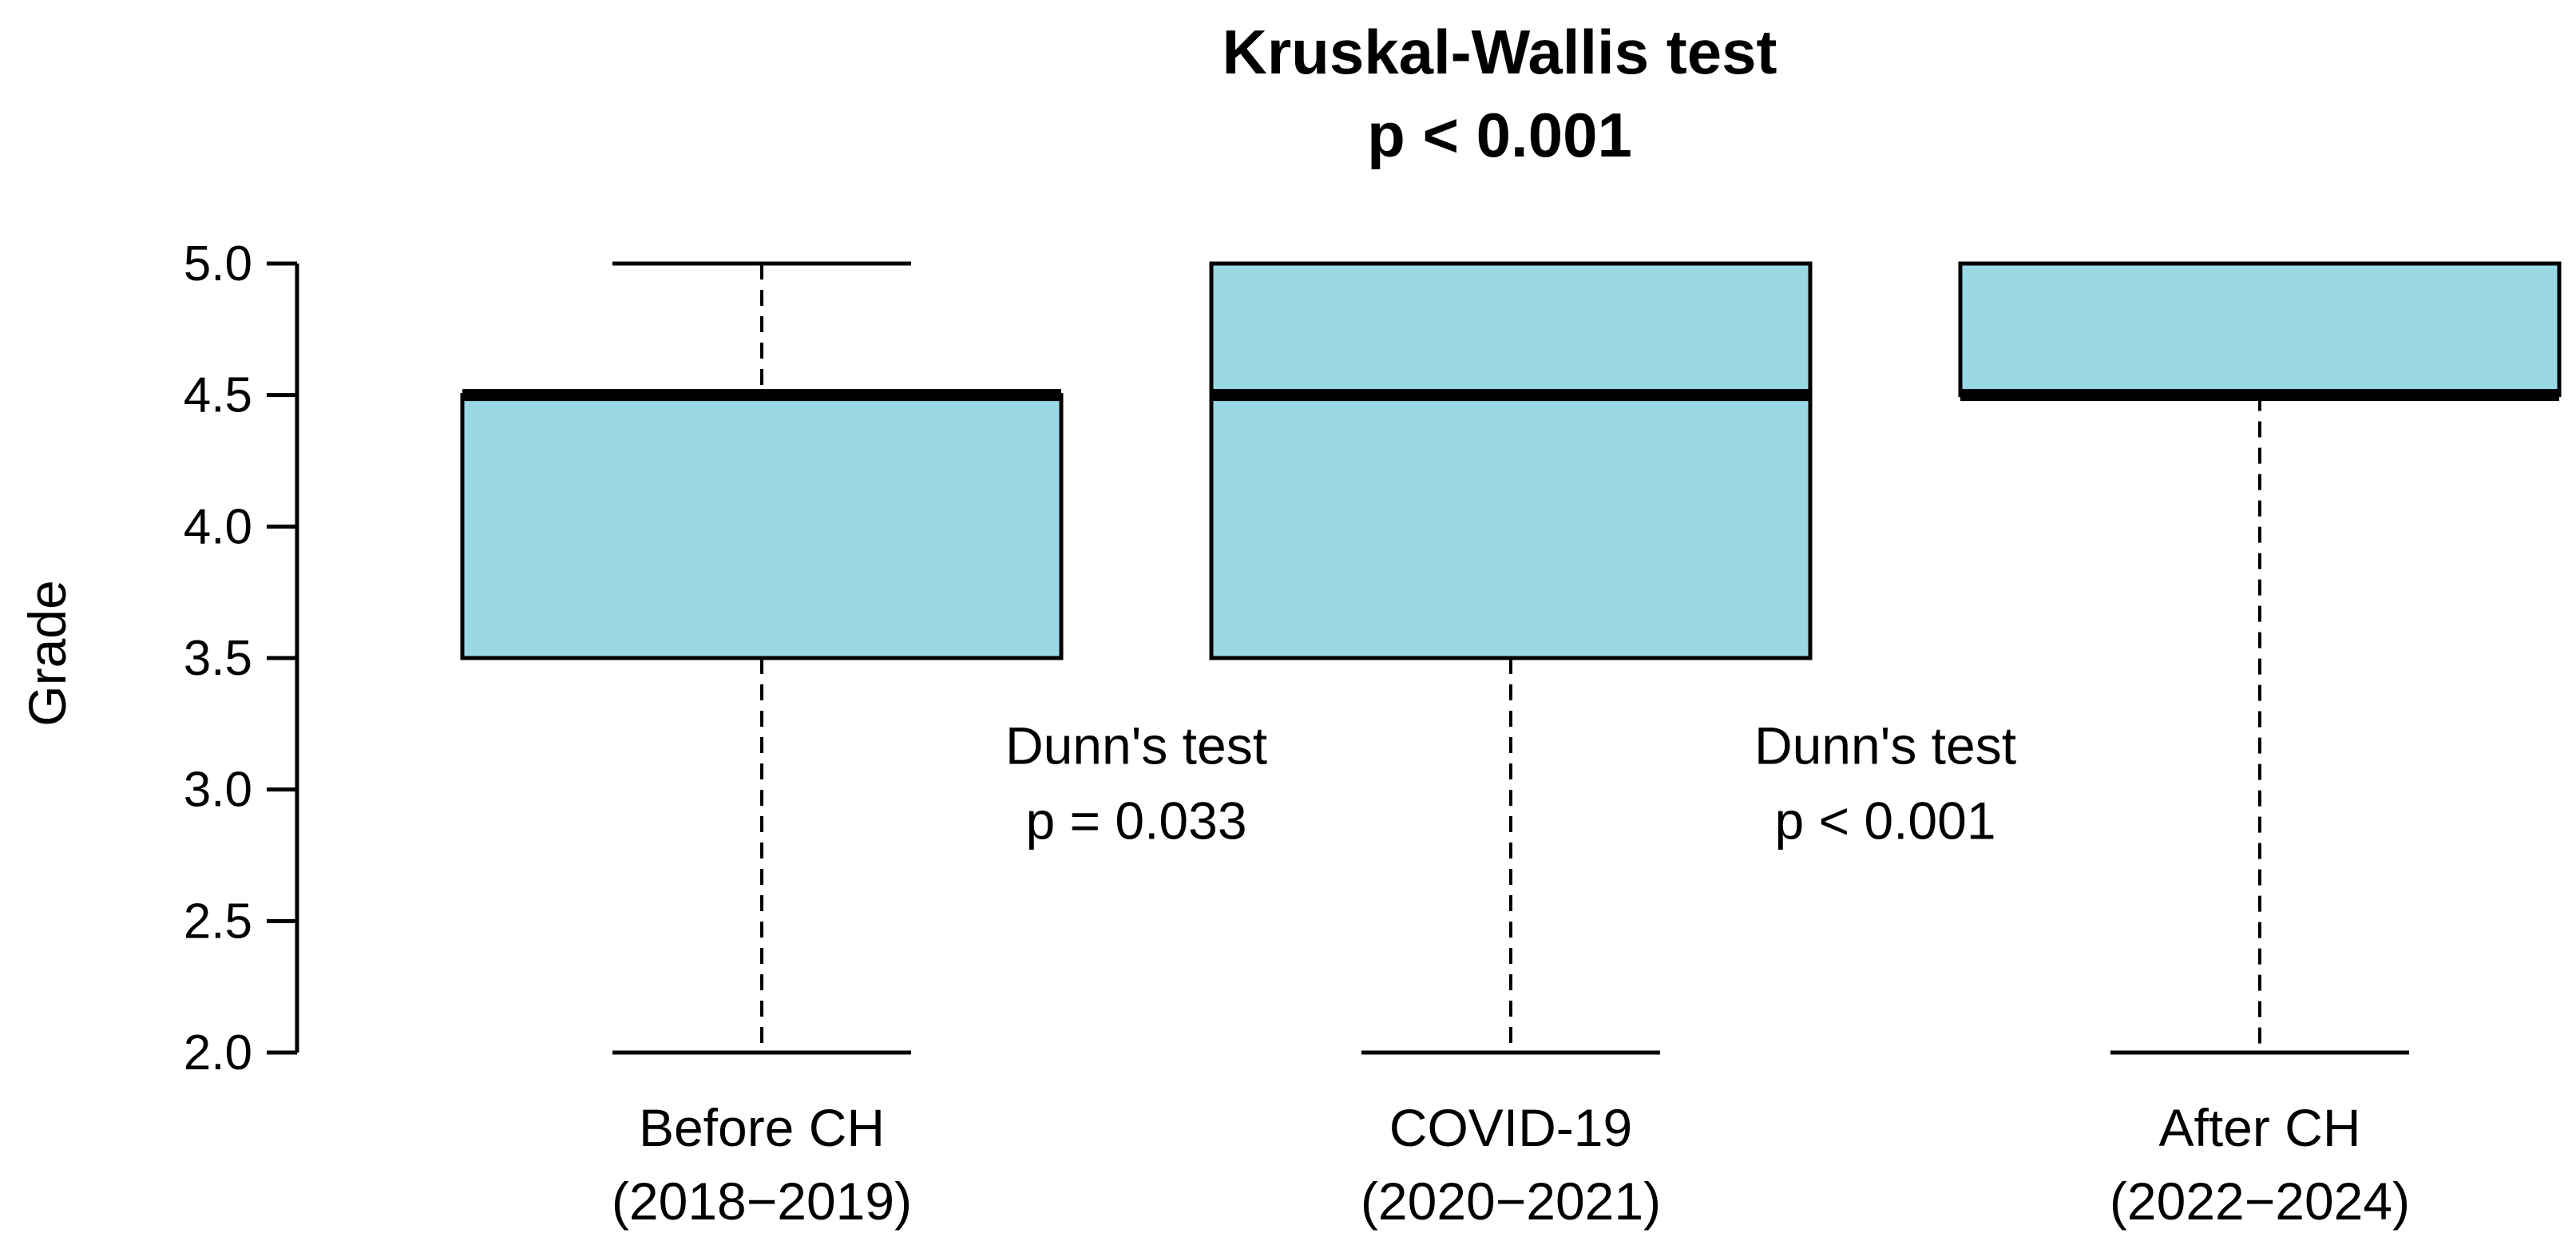  Describe the element at coordinates (2260, 1201) in the screenshot. I see `x-category-label-2-1: (2022−2024)` at that location.